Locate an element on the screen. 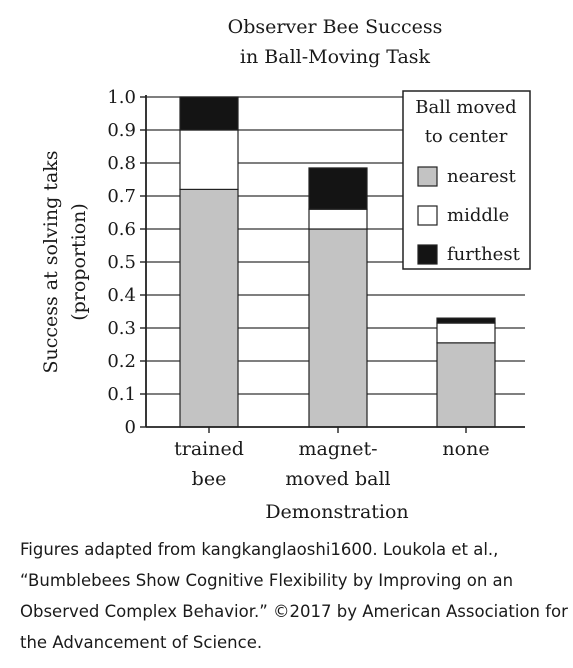  x-axis-ticks: trained bee magnet-moved ball none is located at coordinates (332, 458).